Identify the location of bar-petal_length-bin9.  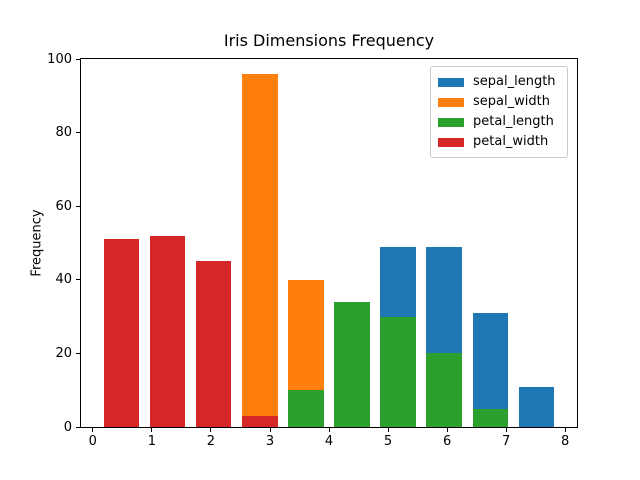
(490, 417).